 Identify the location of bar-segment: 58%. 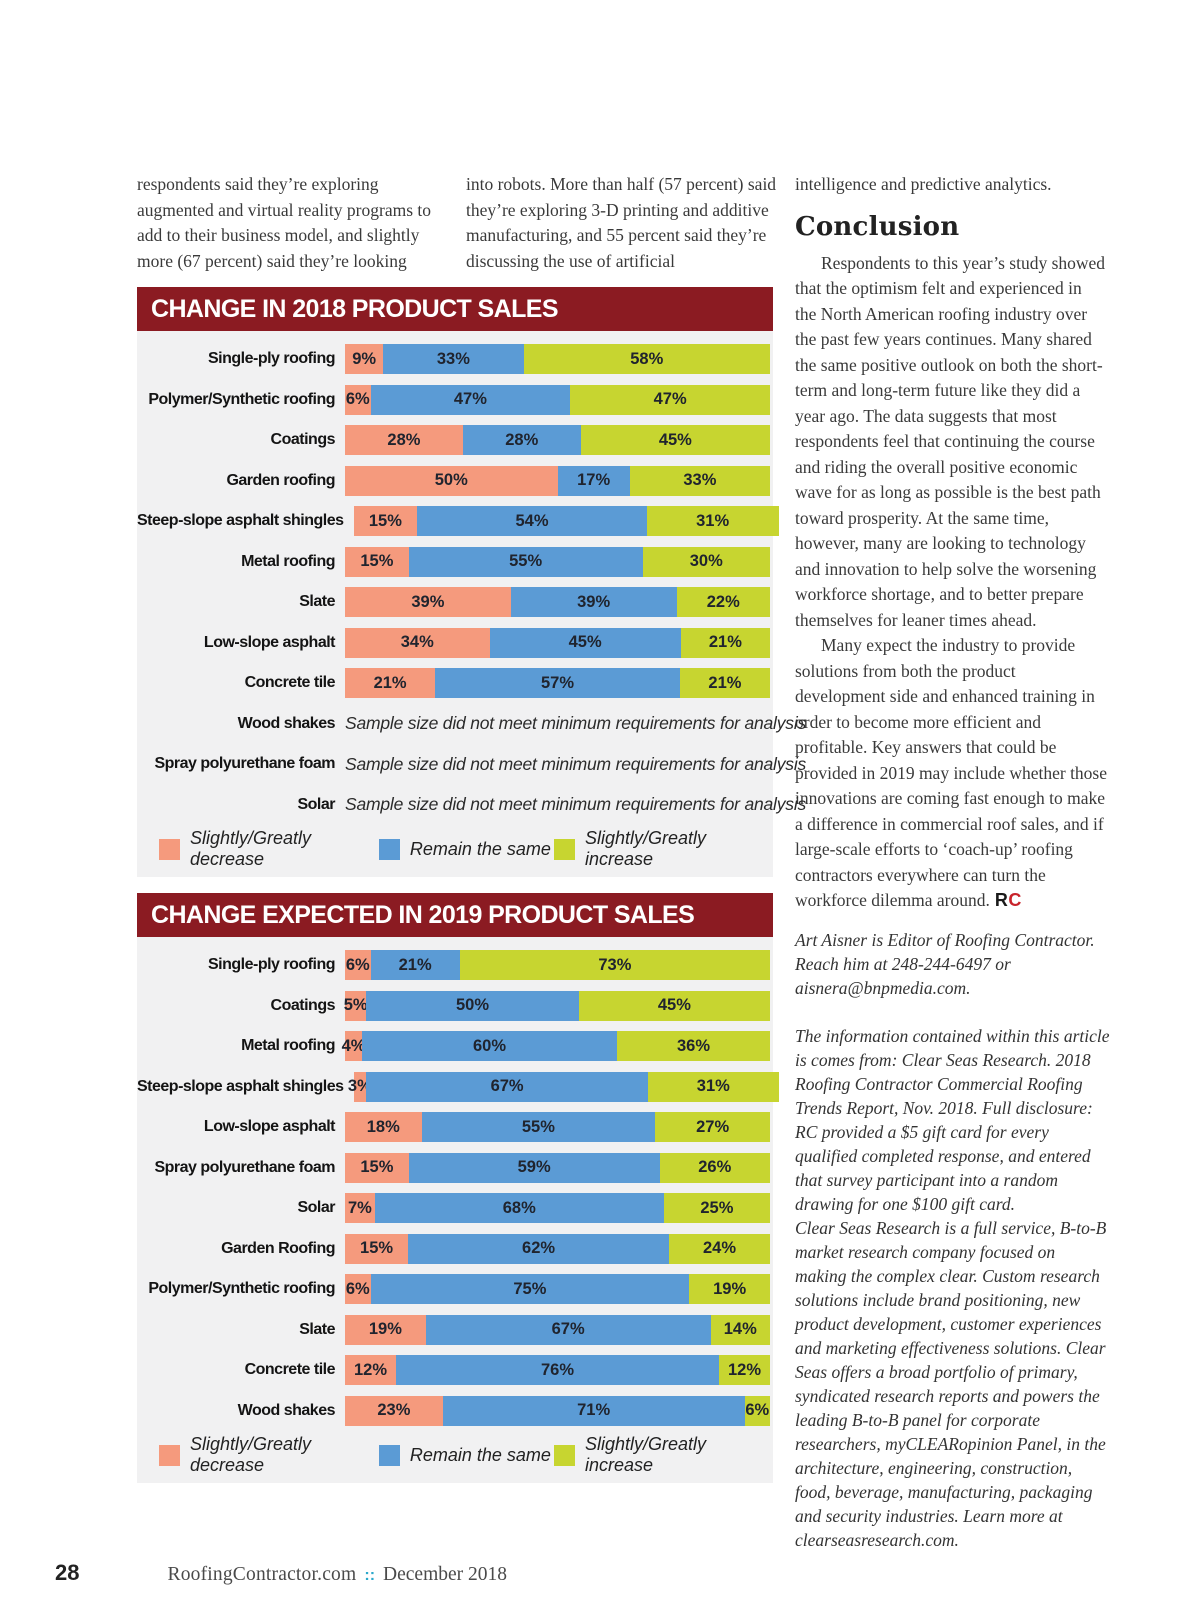
(646, 359).